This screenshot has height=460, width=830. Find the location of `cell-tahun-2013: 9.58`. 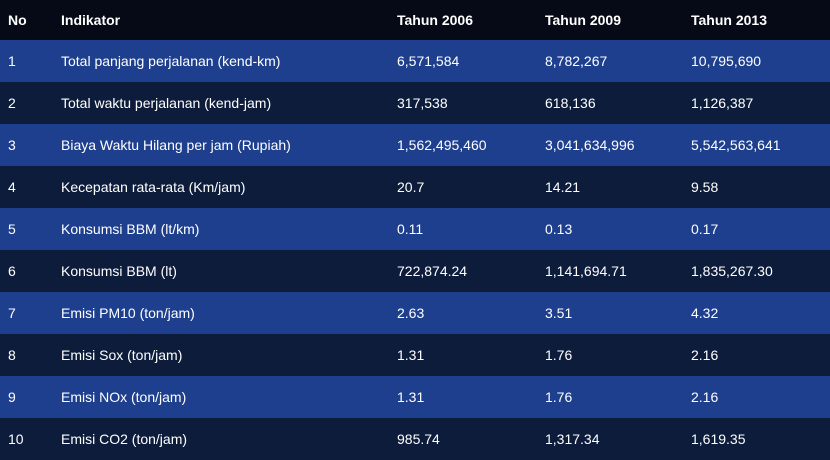

cell-tahun-2013: 9.58 is located at coordinates (705, 187).